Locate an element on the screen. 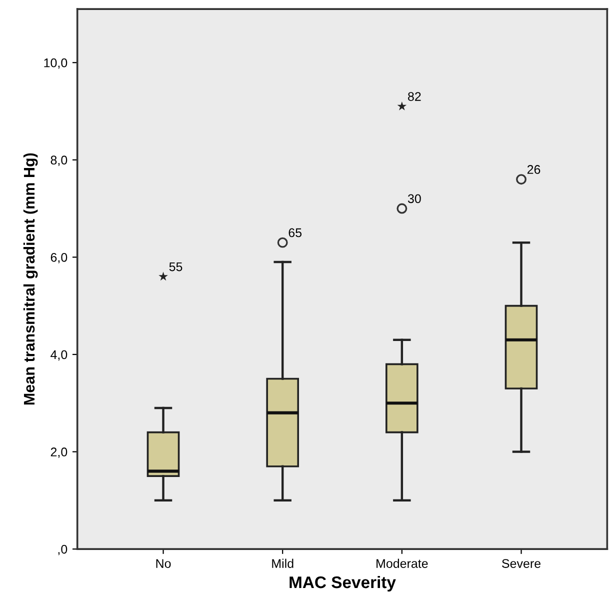  y-tick-label: ,0 is located at coordinates (63, 550).